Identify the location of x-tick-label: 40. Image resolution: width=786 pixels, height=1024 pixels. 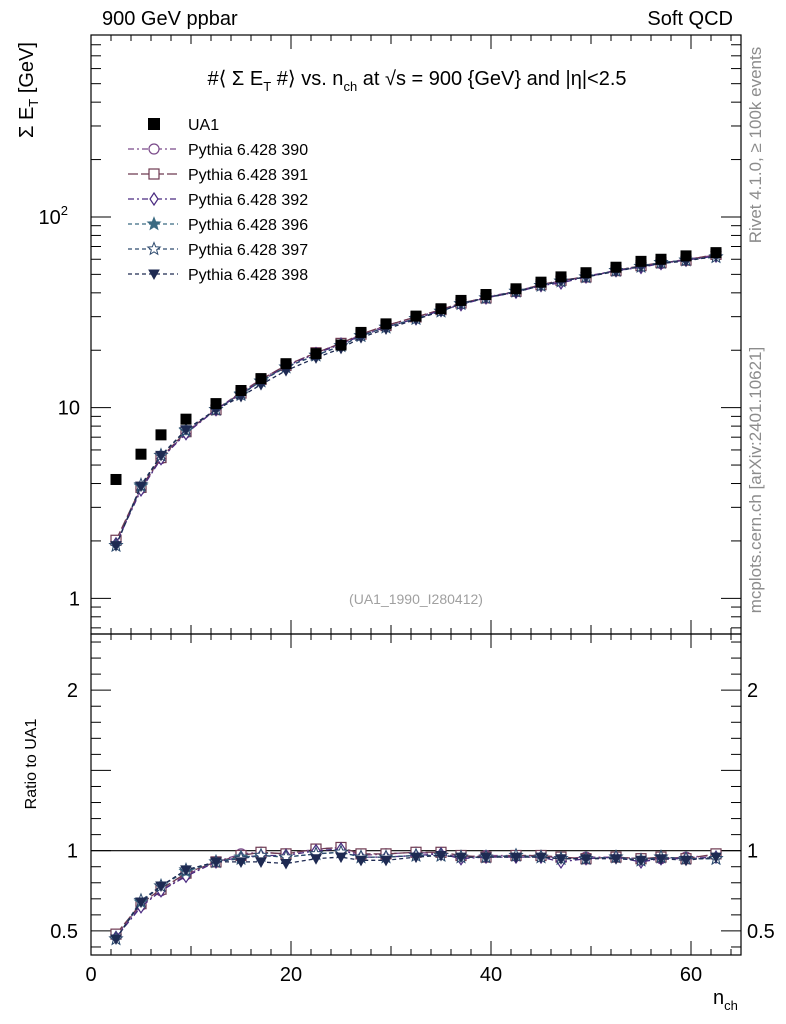
(491, 975).